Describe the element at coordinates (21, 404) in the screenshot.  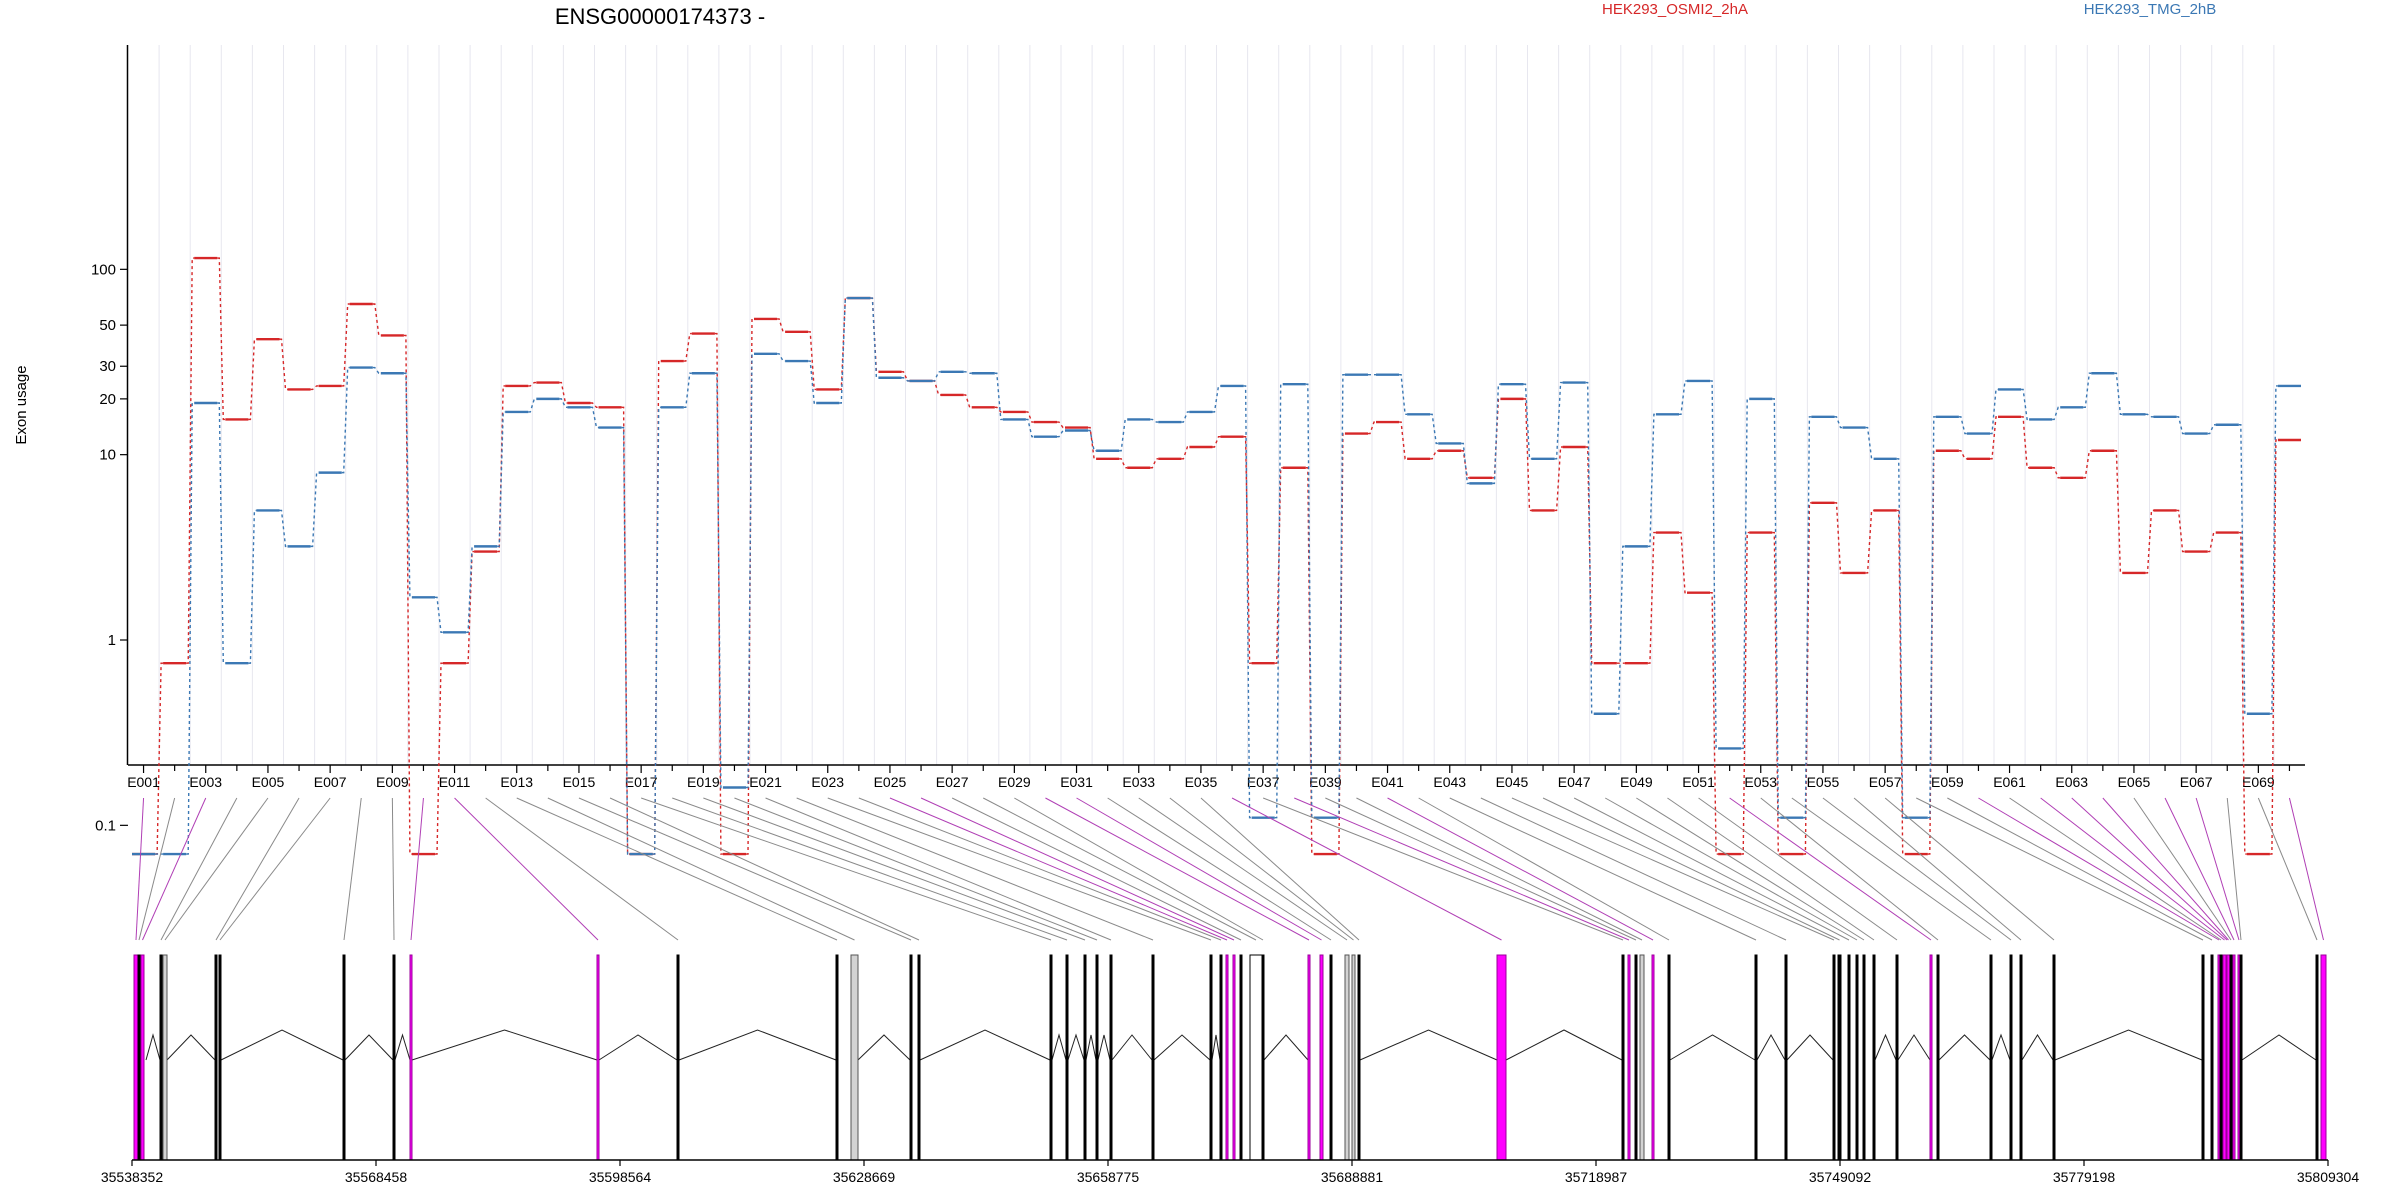
I see `y-axis-label: Exon usage` at that location.